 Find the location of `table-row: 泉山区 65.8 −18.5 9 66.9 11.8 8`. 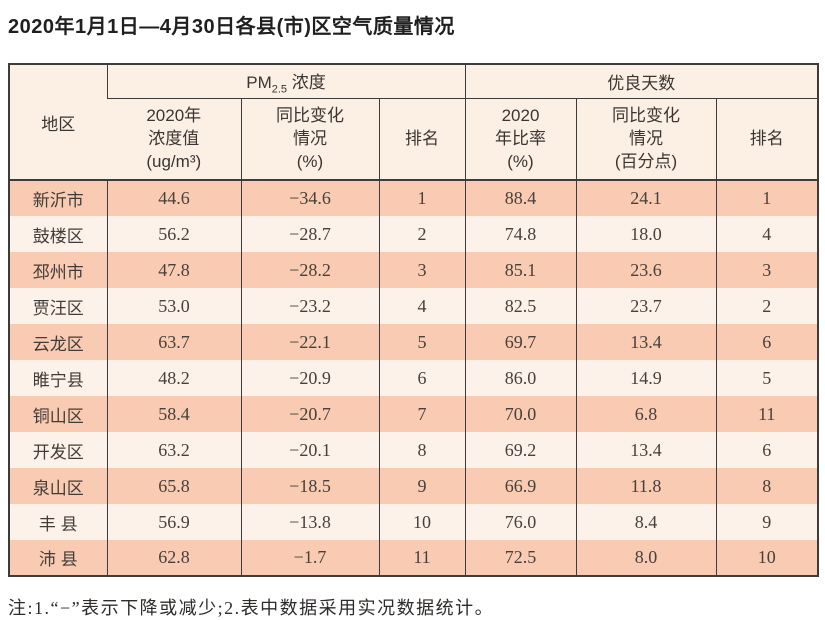

table-row: 泉山区 65.8 −18.5 9 66.9 11.8 8 is located at coordinates (414, 486).